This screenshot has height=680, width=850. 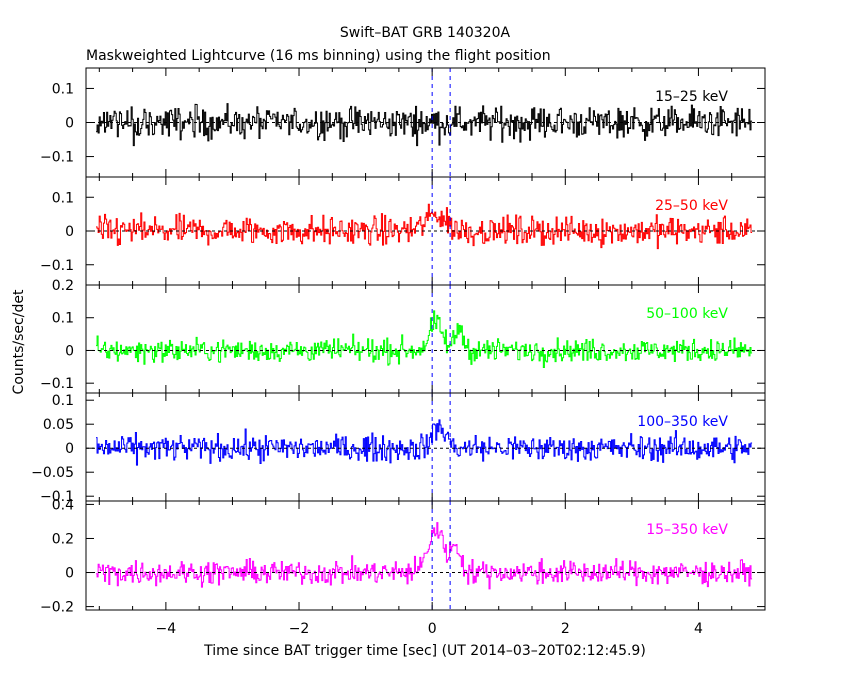 I want to click on x-tick-label: −4, so click(x=166, y=629).